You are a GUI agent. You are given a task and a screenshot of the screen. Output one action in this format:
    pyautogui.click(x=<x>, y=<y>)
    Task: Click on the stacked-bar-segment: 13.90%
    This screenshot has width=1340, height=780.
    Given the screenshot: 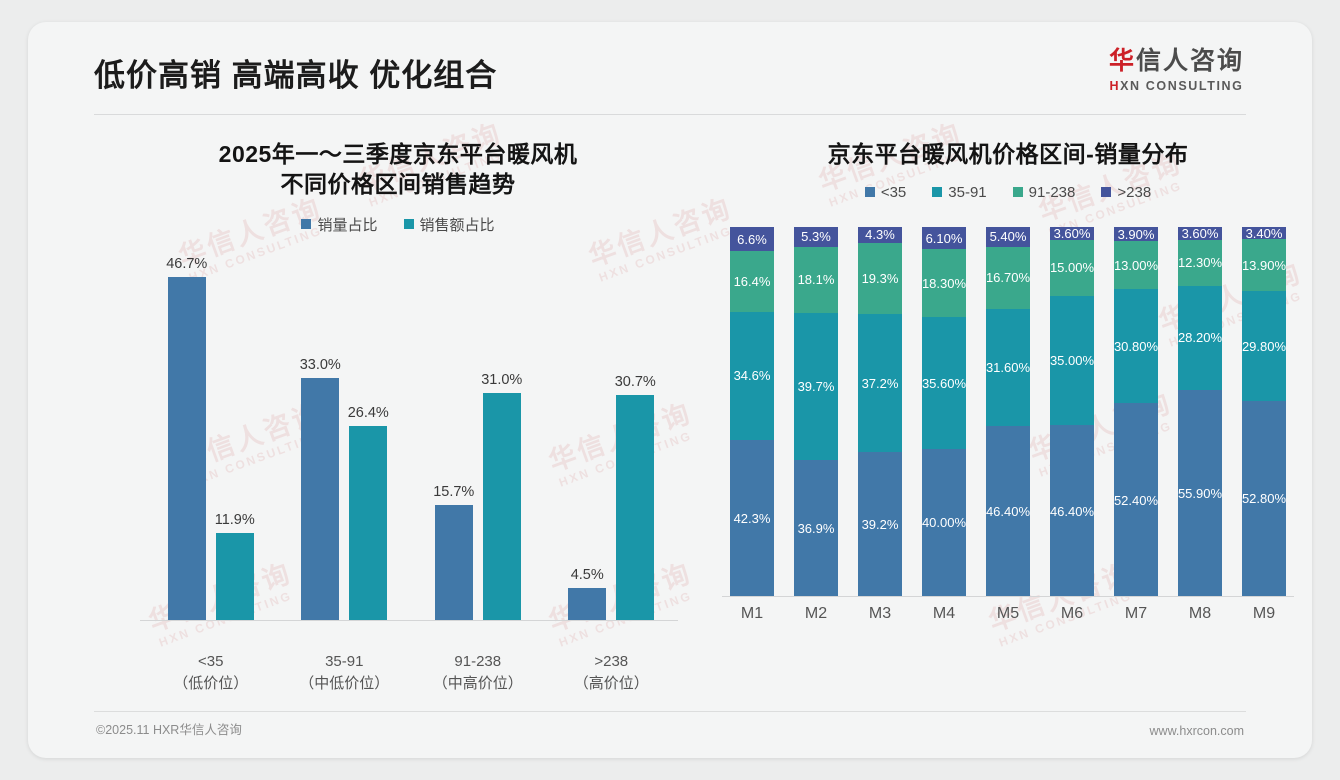 What is the action you would take?
    pyautogui.click(x=1264, y=265)
    